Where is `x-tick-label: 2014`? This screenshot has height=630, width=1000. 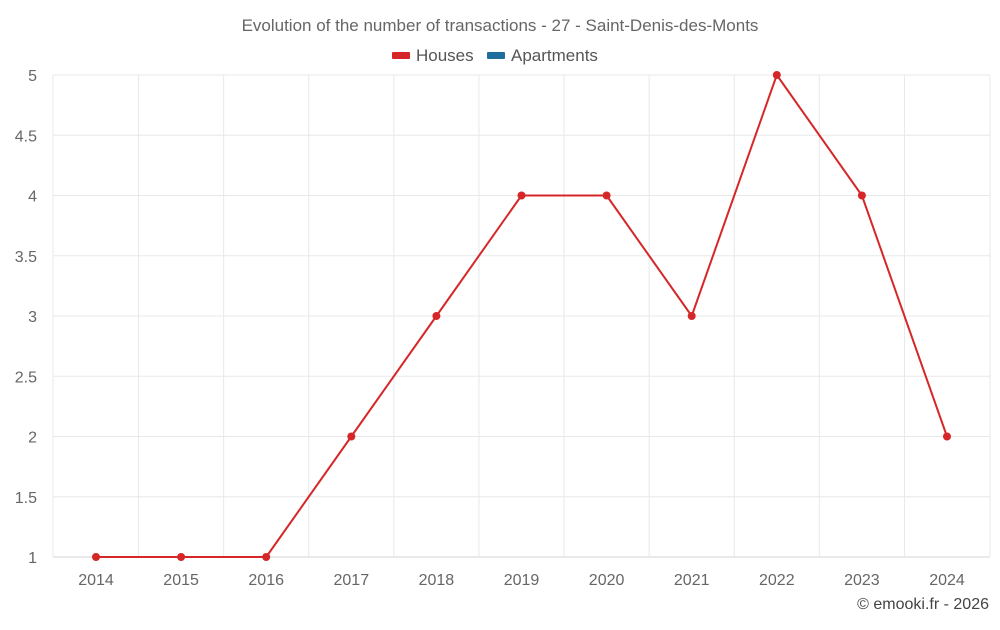 x-tick-label: 2014 is located at coordinates (96, 580).